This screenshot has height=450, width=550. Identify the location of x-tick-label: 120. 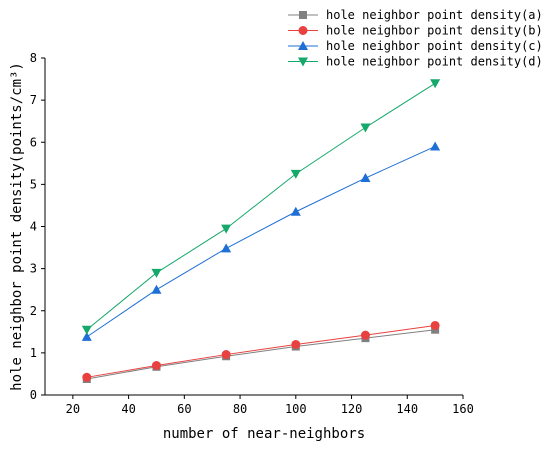
(352, 409).